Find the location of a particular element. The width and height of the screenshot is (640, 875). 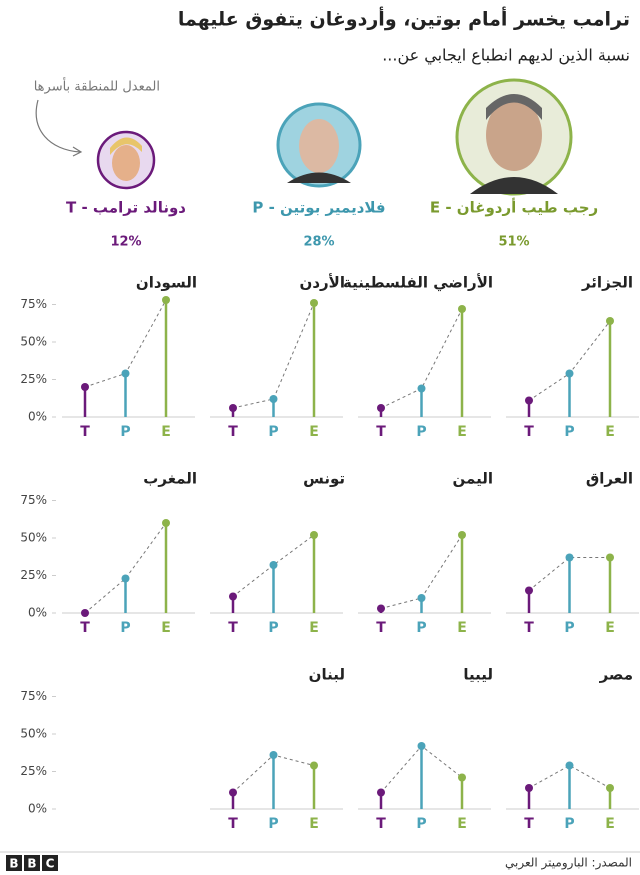

panel-title: تونس is located at coordinates (324, 479).